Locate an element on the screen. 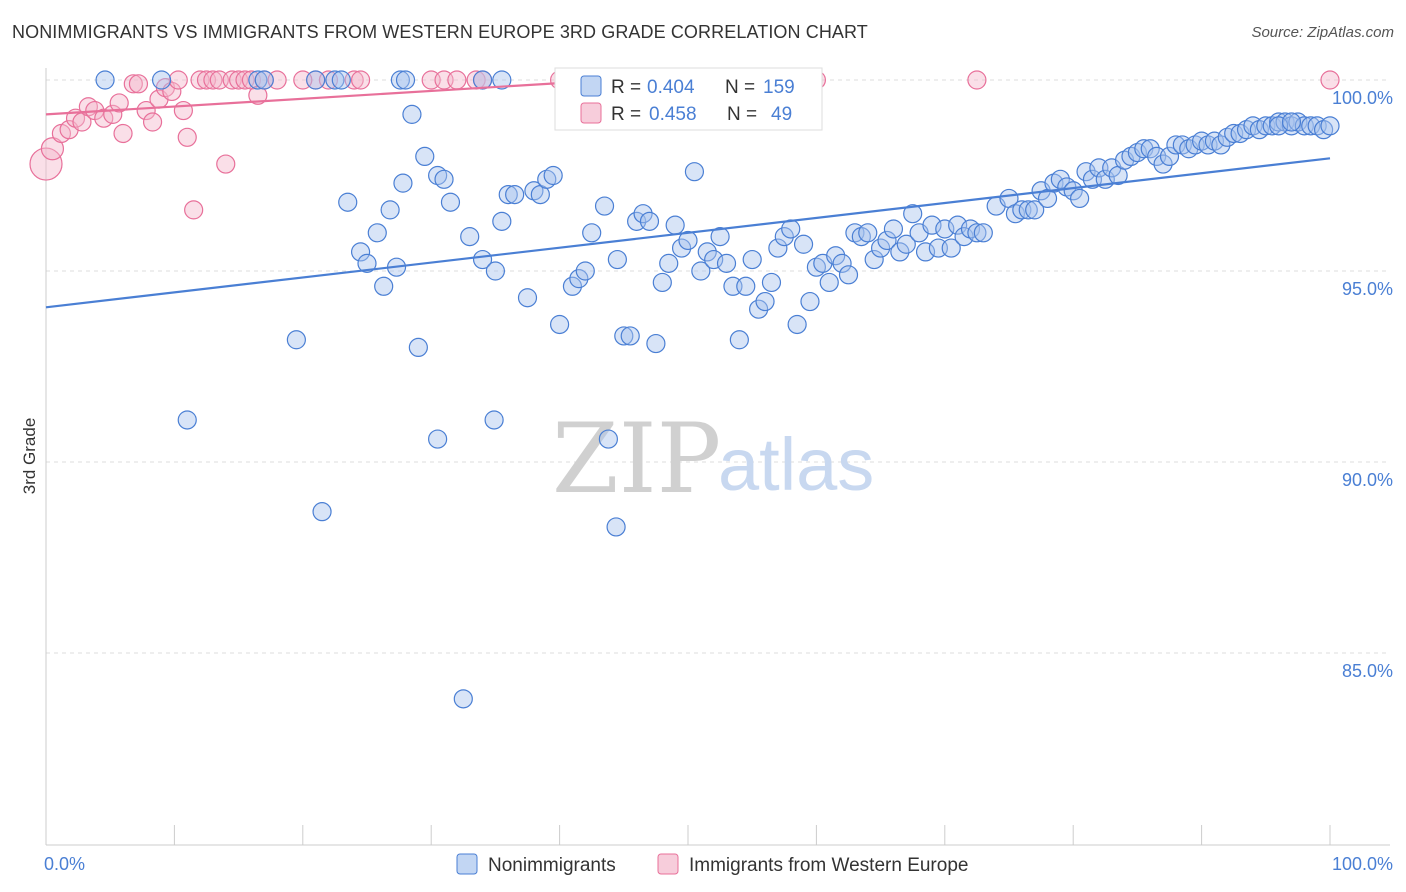 The height and width of the screenshot is (892, 1406). legend-n-label-pink: N = is located at coordinates (742, 114).